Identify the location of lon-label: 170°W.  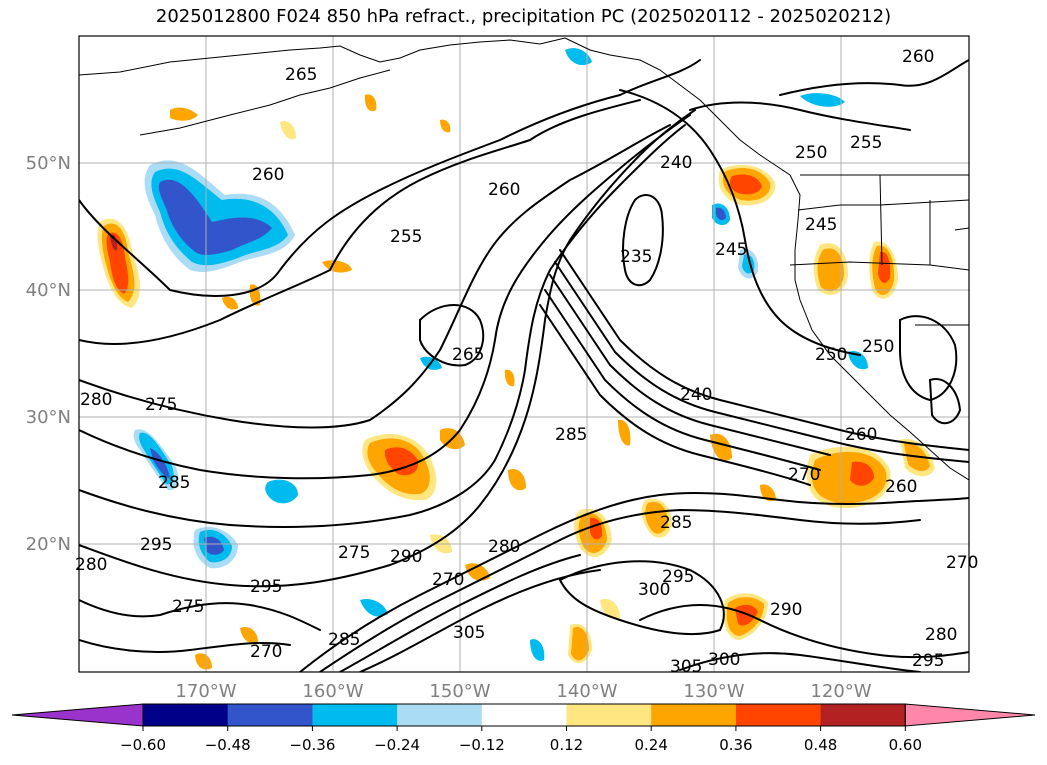
(205, 691).